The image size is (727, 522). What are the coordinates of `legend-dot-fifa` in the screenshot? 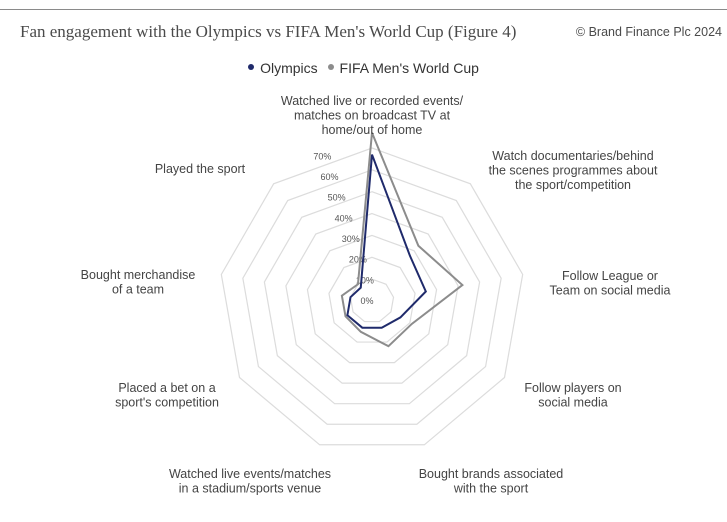 It's located at (330, 67).